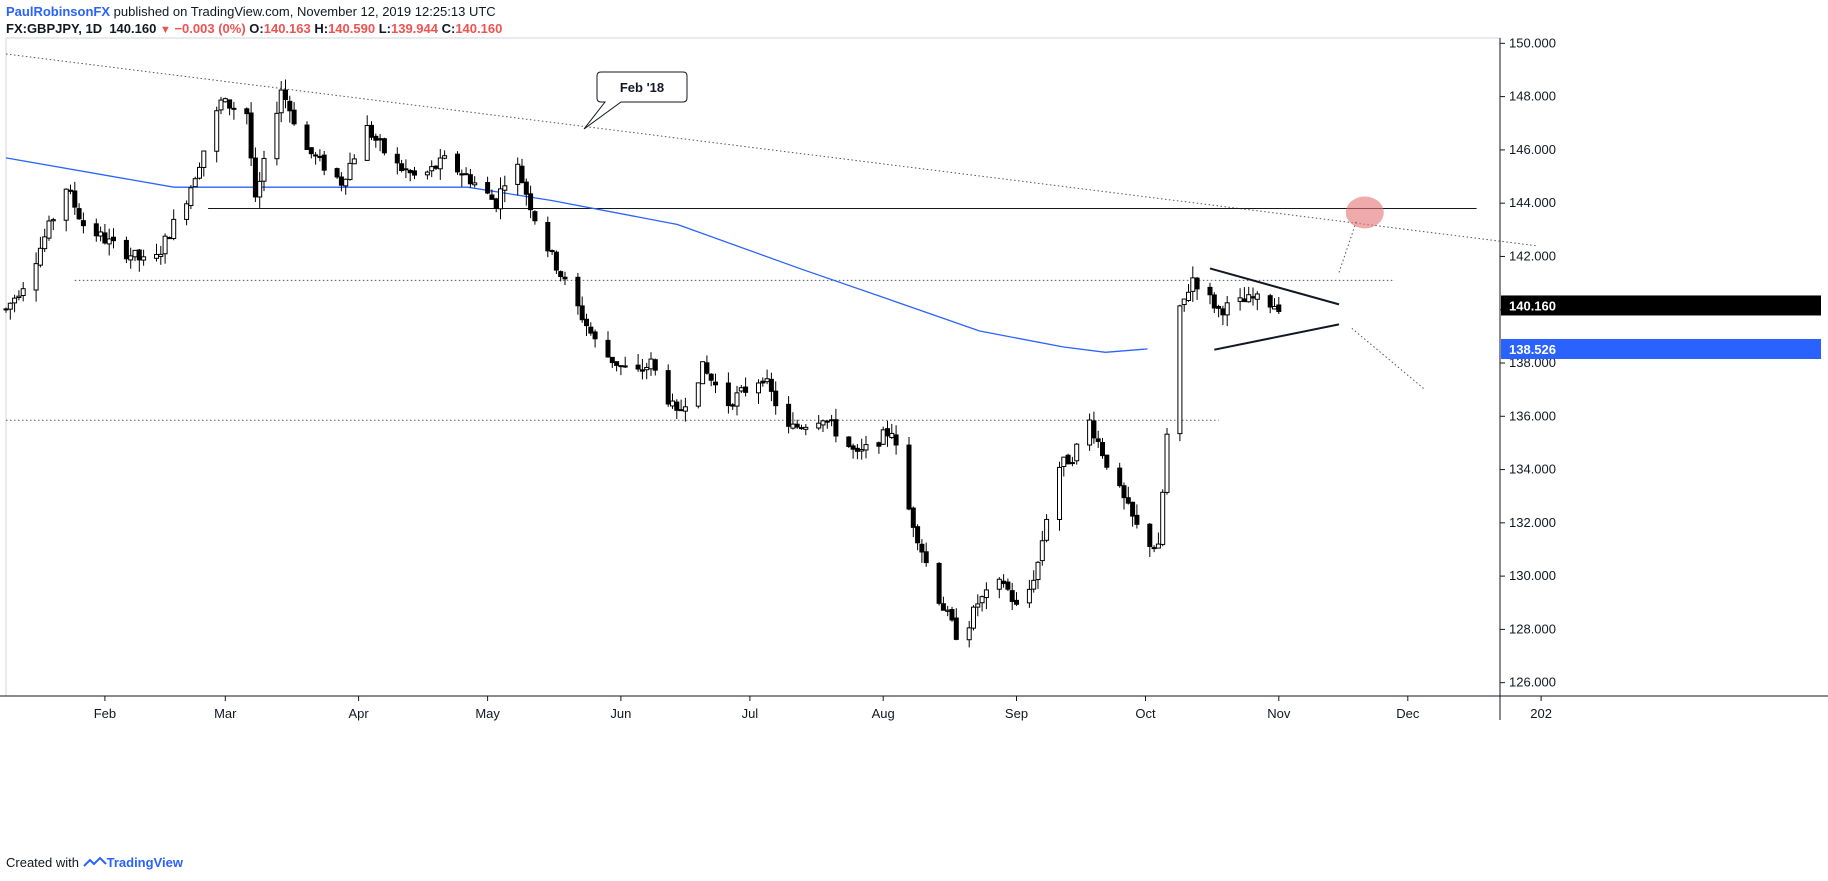 The height and width of the screenshot is (881, 1828). I want to click on ma-price-label: 138.526, so click(1532, 349).